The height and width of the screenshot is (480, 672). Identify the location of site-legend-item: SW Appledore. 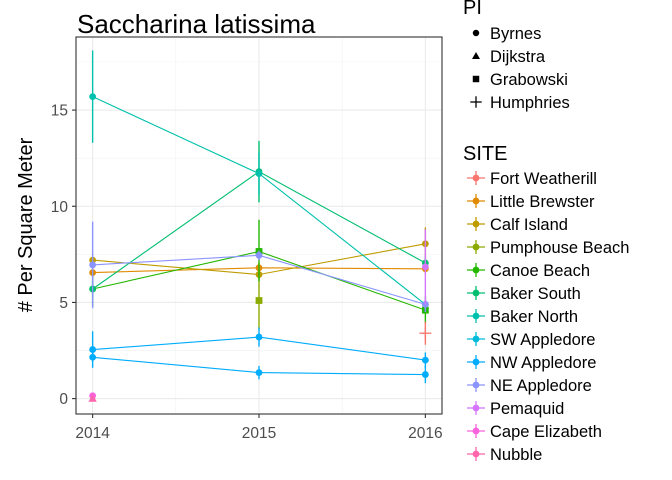
(531, 340).